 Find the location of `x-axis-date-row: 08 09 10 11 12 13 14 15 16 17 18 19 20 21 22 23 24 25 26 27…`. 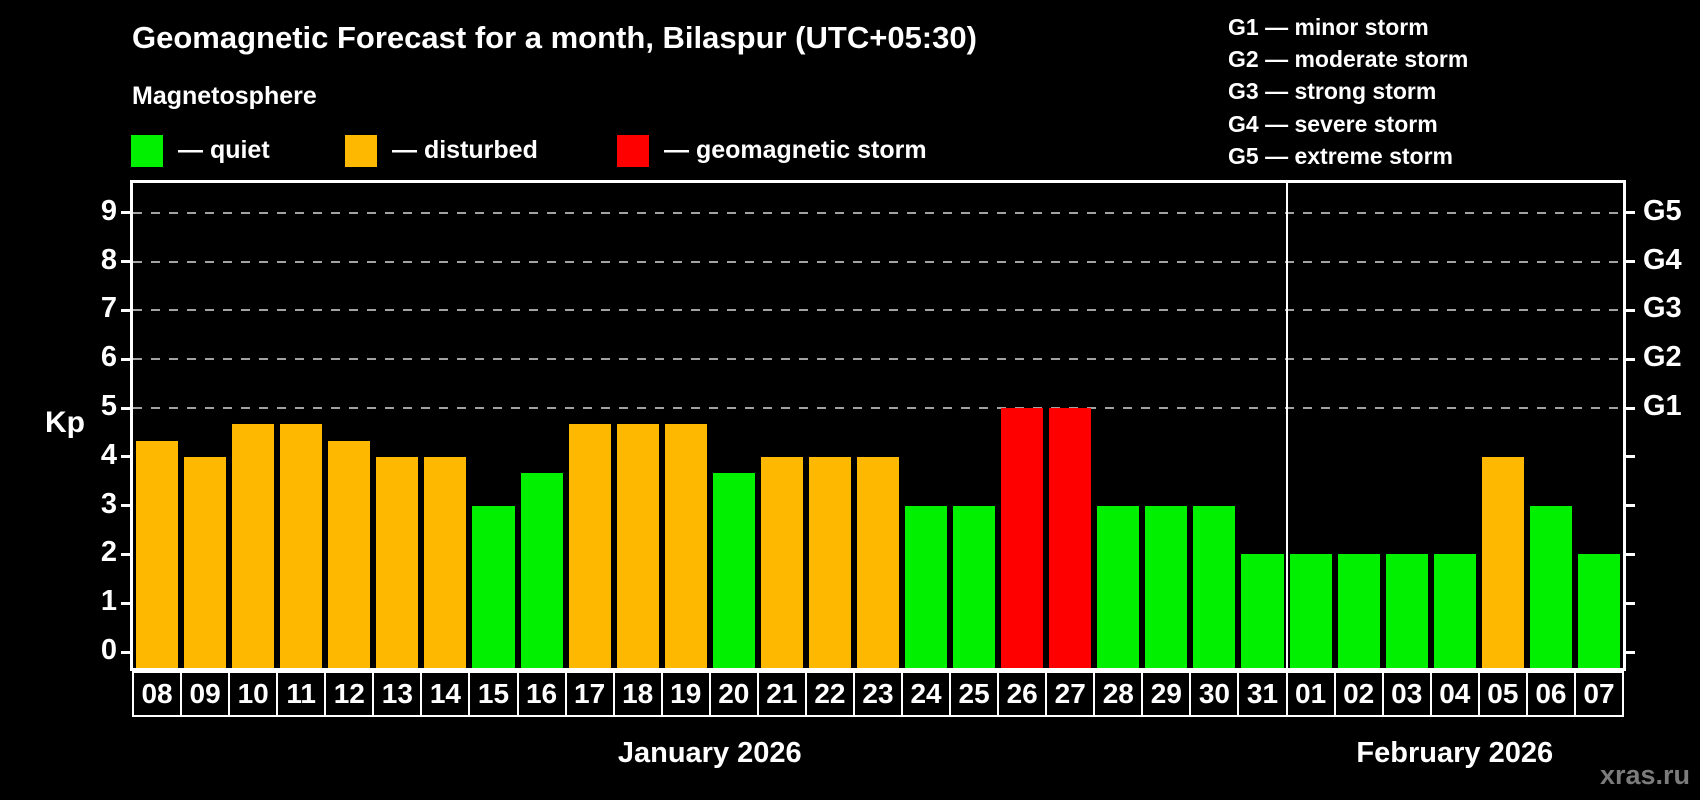

x-axis-date-row: 08 09 10 11 12 13 14 15 16 17 18 19 20 21 22 23 24 25 26 27… is located at coordinates (878, 694).